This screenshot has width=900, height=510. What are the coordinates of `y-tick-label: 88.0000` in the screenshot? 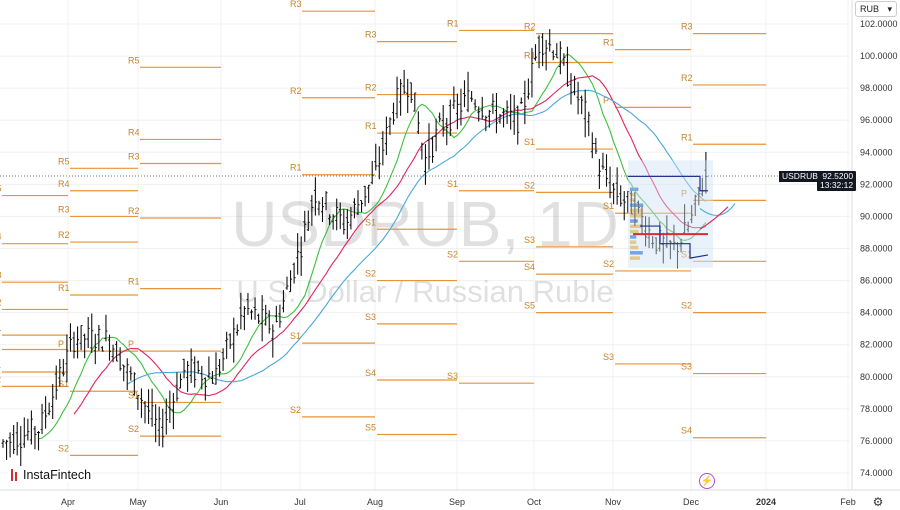 It's located at (876, 249).